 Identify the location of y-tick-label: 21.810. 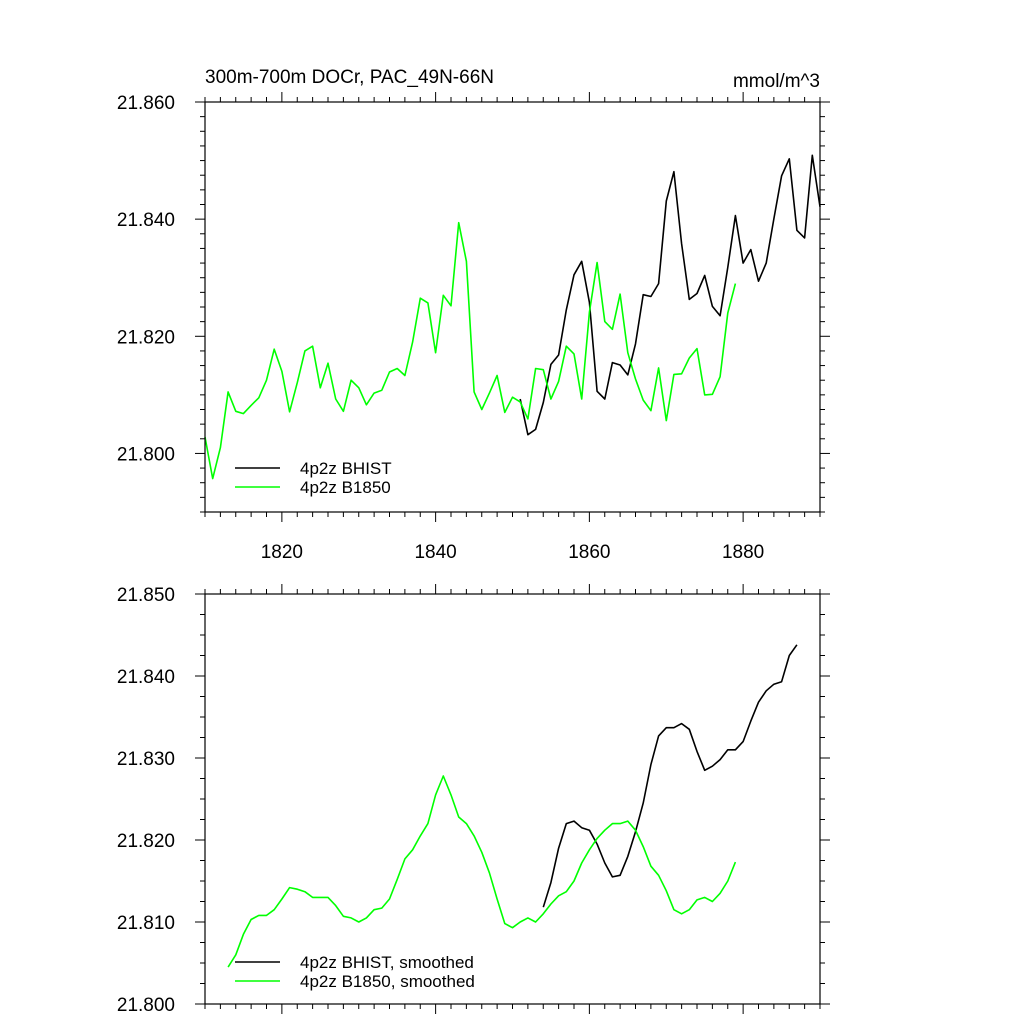
(146, 923).